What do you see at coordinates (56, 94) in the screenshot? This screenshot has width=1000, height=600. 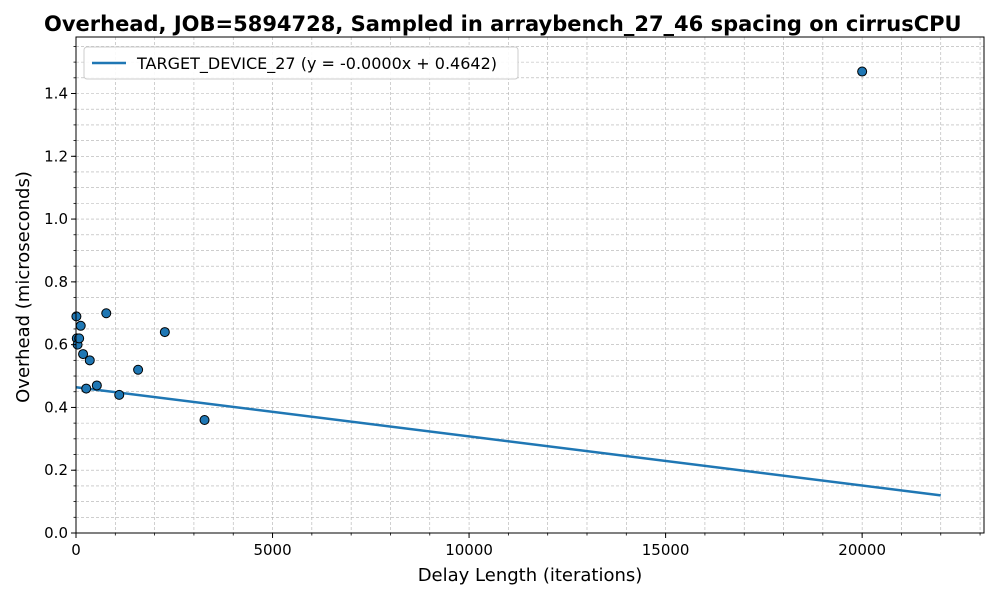 I see `y-tick-label: 1.4` at bounding box center [56, 94].